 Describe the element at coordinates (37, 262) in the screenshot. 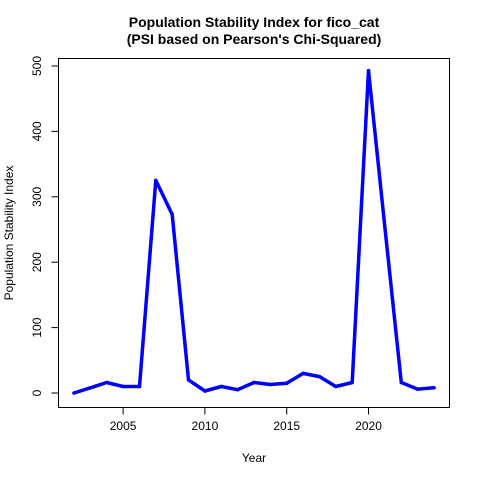

I see `y-tick-label: 200` at that location.